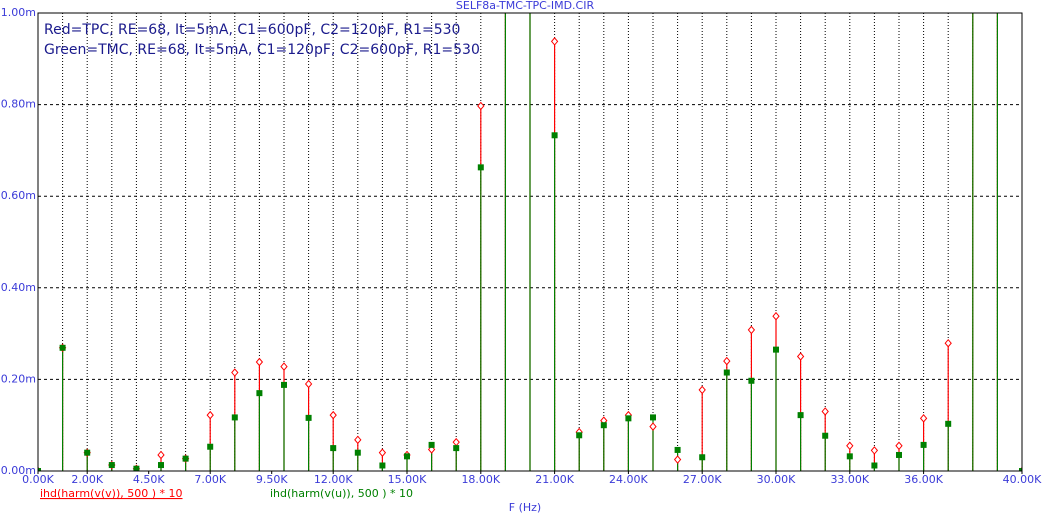 This screenshot has height=518, width=1051. Describe the element at coordinates (341, 493) in the screenshot. I see `legend-entry: ihd(harm(v(u)), 500 ) * 10` at that location.